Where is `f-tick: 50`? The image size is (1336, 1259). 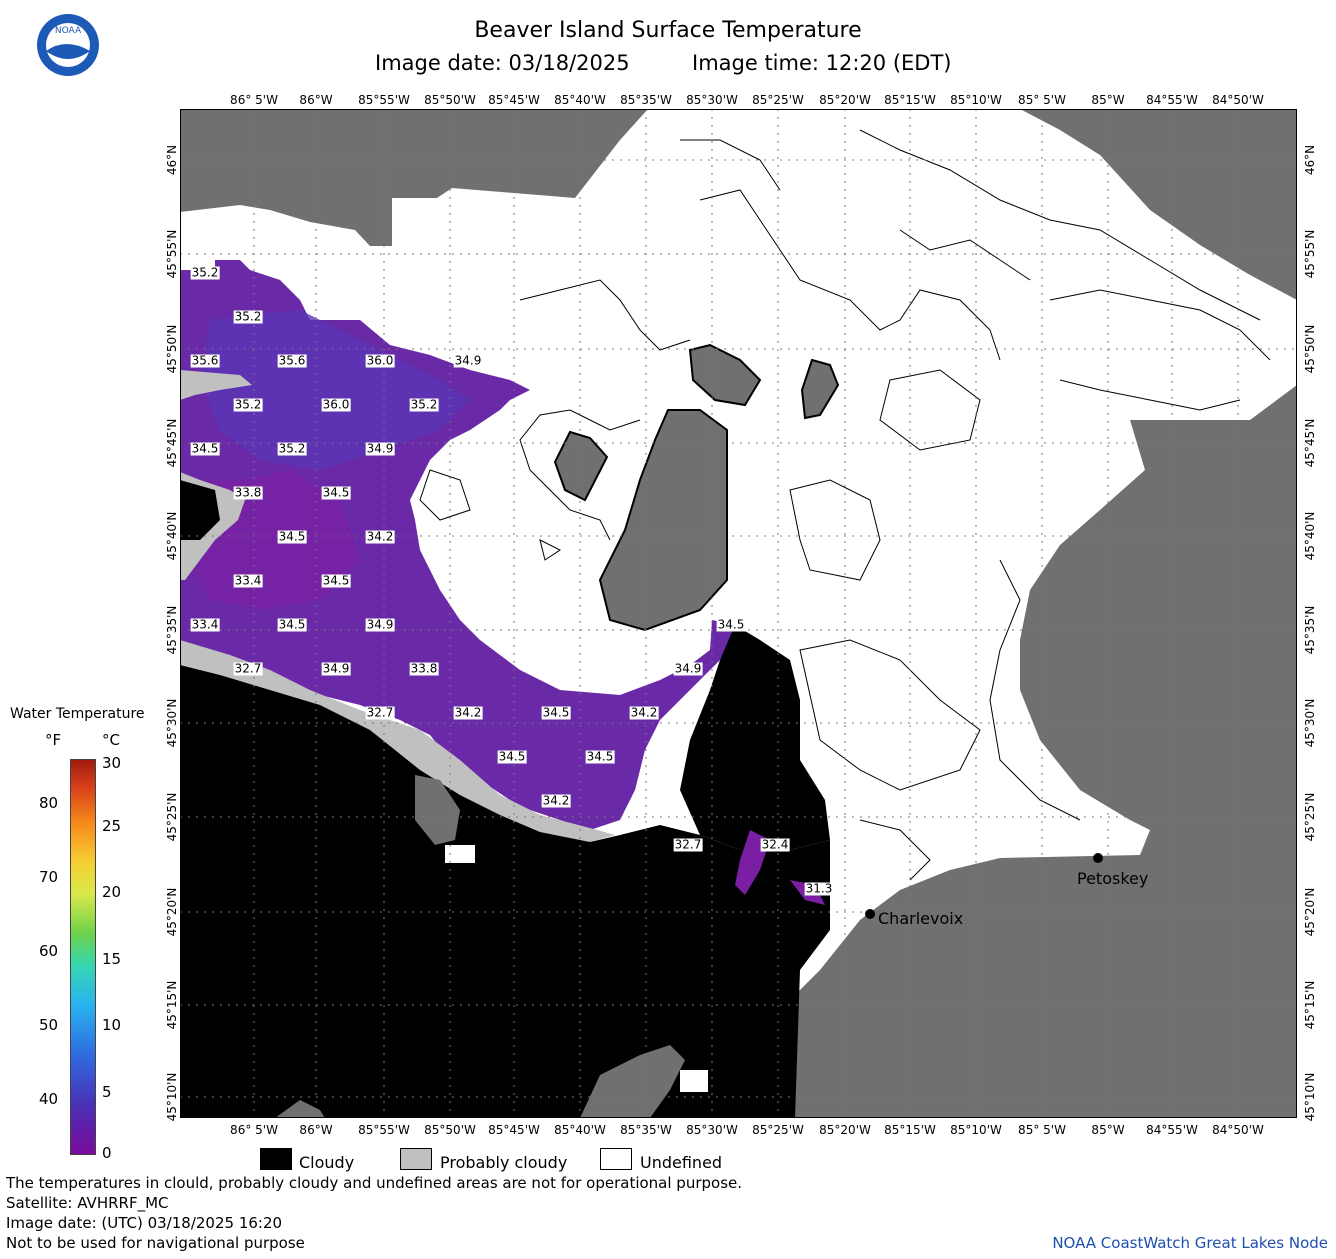 f-tick: 50 is located at coordinates (49, 1025).